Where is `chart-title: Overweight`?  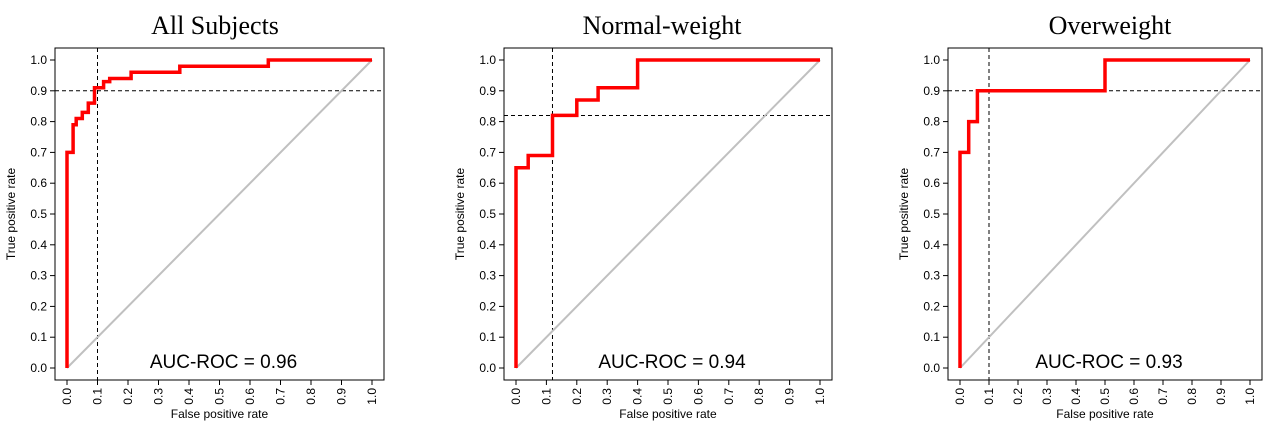 chart-title: Overweight is located at coordinates (1111, 25).